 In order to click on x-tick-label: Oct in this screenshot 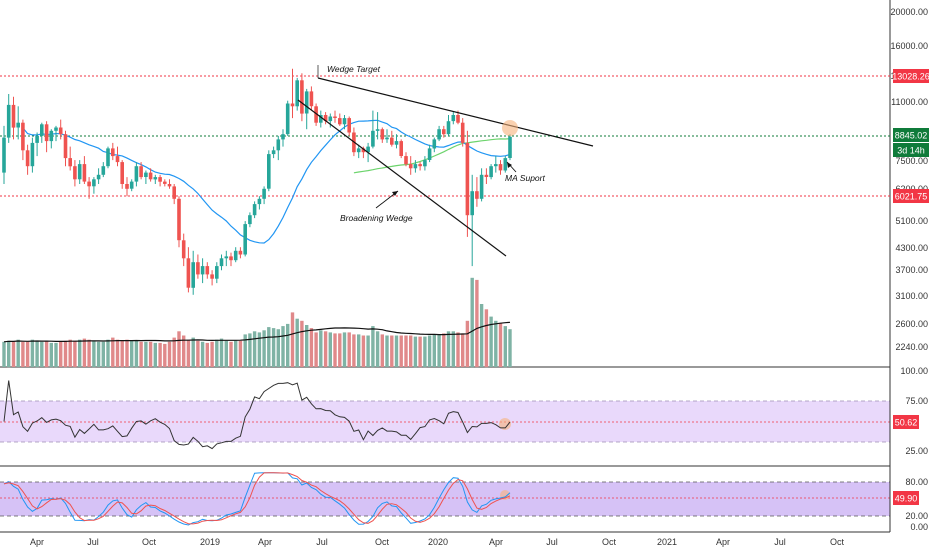, I will do `click(837, 542)`.